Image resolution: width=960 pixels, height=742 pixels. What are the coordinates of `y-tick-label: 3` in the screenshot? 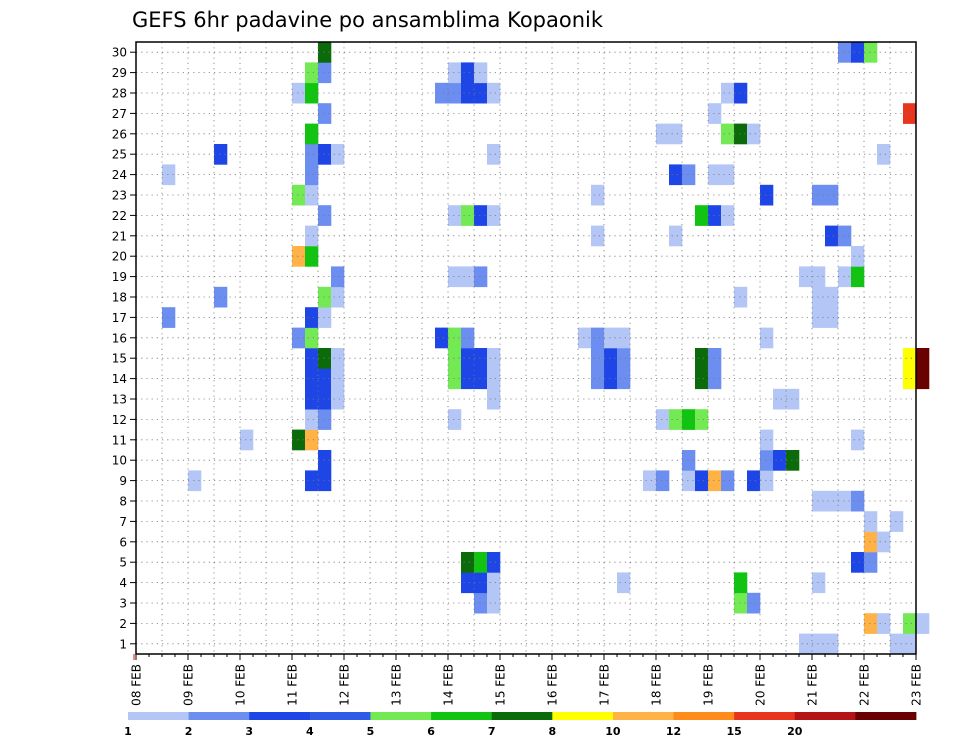 It's located at (123, 604).